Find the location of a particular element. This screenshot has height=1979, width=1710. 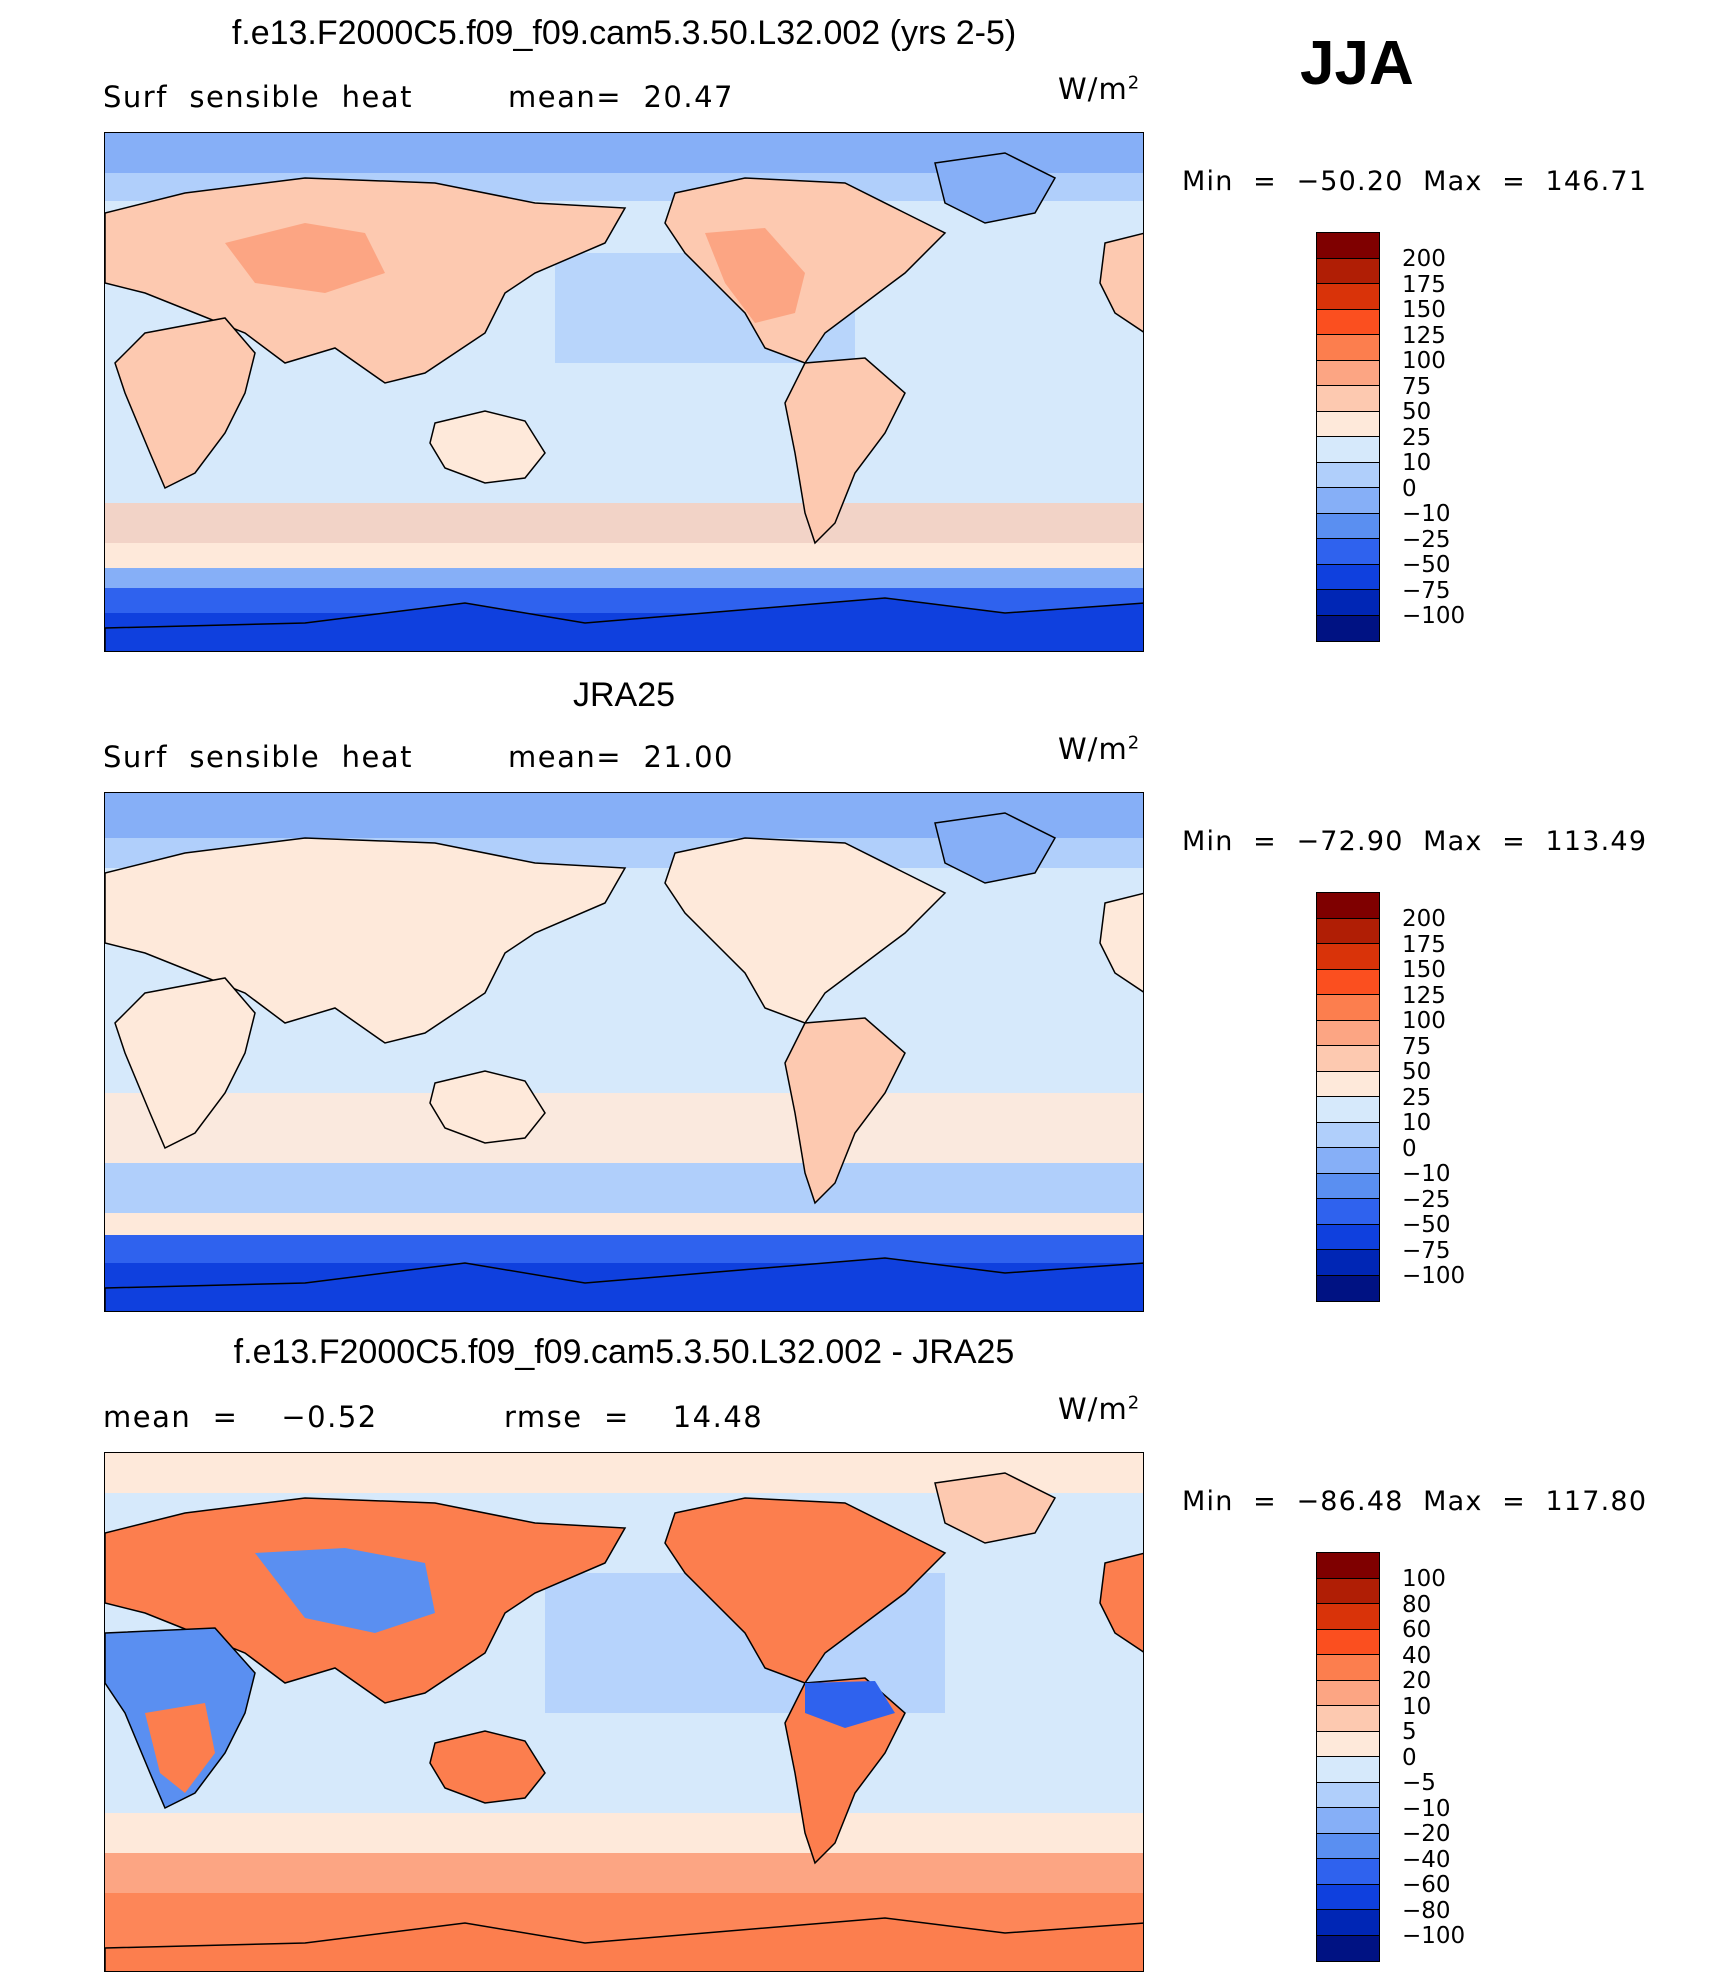

panel-1-minmax: Min = −50.20 Max = 146.71 is located at coordinates (1415, 181).